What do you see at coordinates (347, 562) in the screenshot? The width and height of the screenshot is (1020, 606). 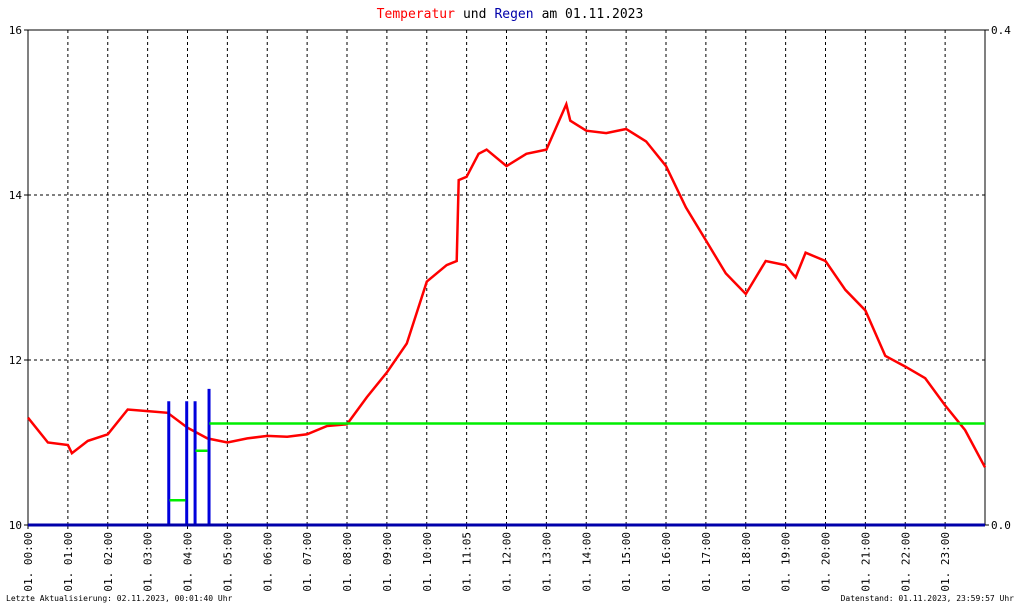 I see `x-tick-label: 01. 08:00` at bounding box center [347, 562].